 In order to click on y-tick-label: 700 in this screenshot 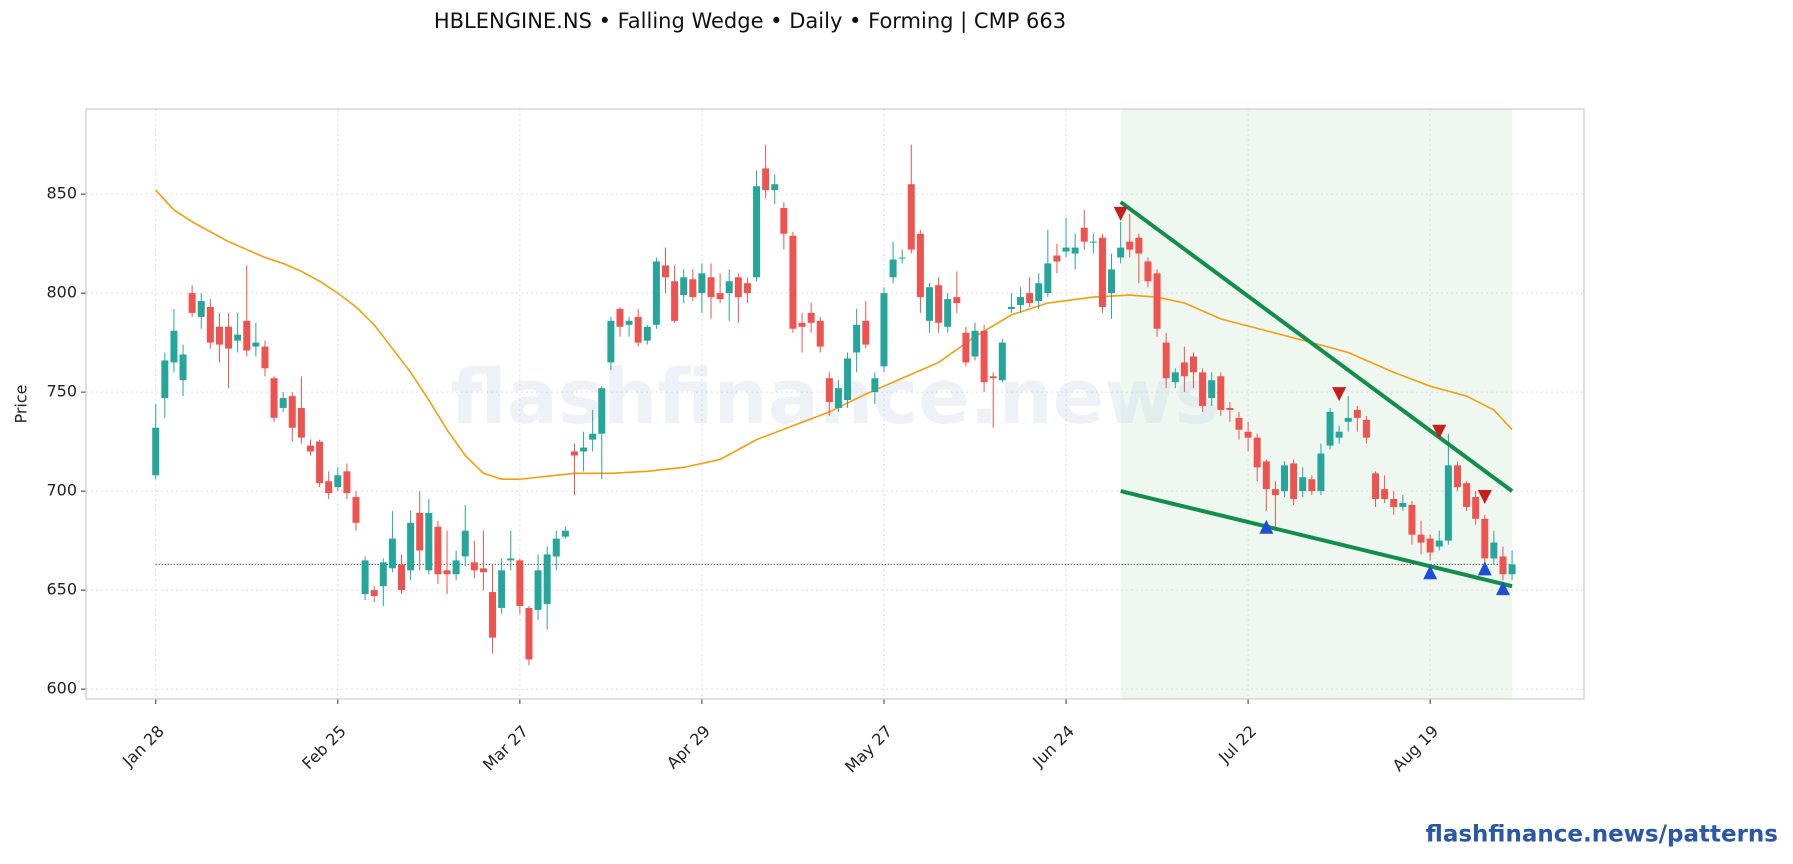, I will do `click(61, 490)`.